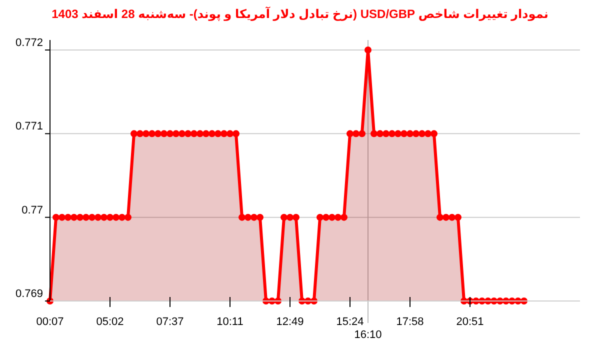 The width and height of the screenshot is (600, 352). I want to click on x-tick-label: 10:11, so click(230, 322).